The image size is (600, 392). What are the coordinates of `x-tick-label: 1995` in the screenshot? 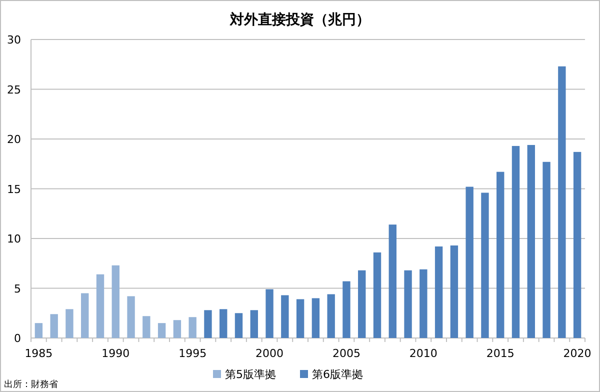 It's located at (192, 353).